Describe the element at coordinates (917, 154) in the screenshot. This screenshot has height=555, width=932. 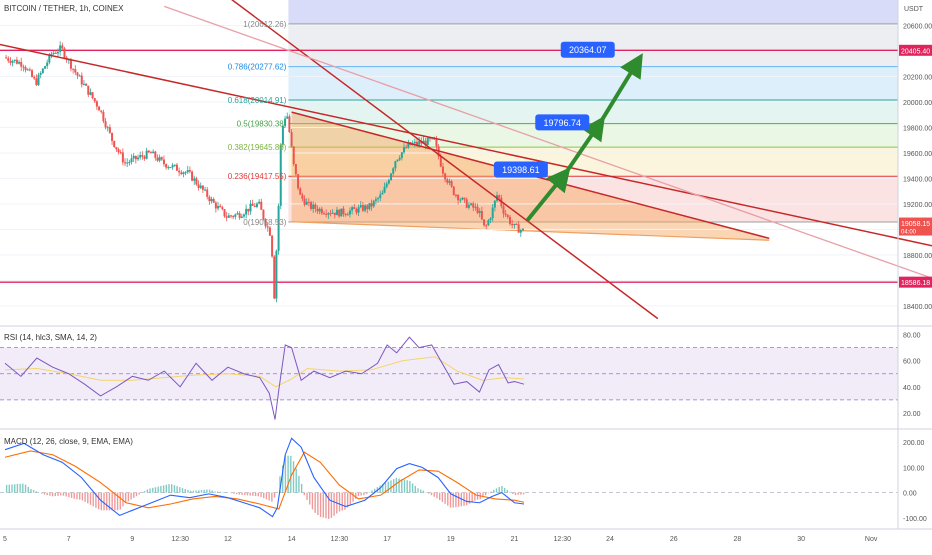
I see `y-tick-label: 19600.00` at that location.